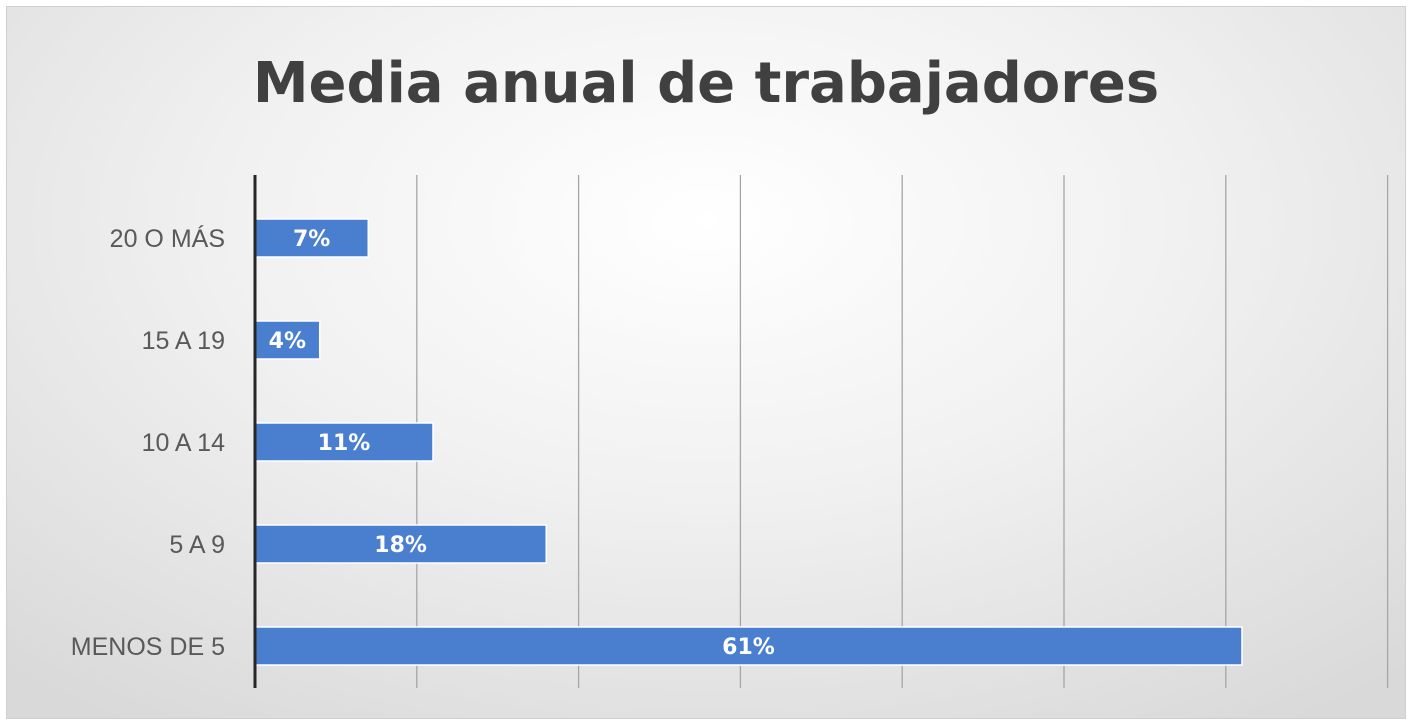 The image size is (1414, 727). I want to click on data-label-0: 7%, so click(311, 239).